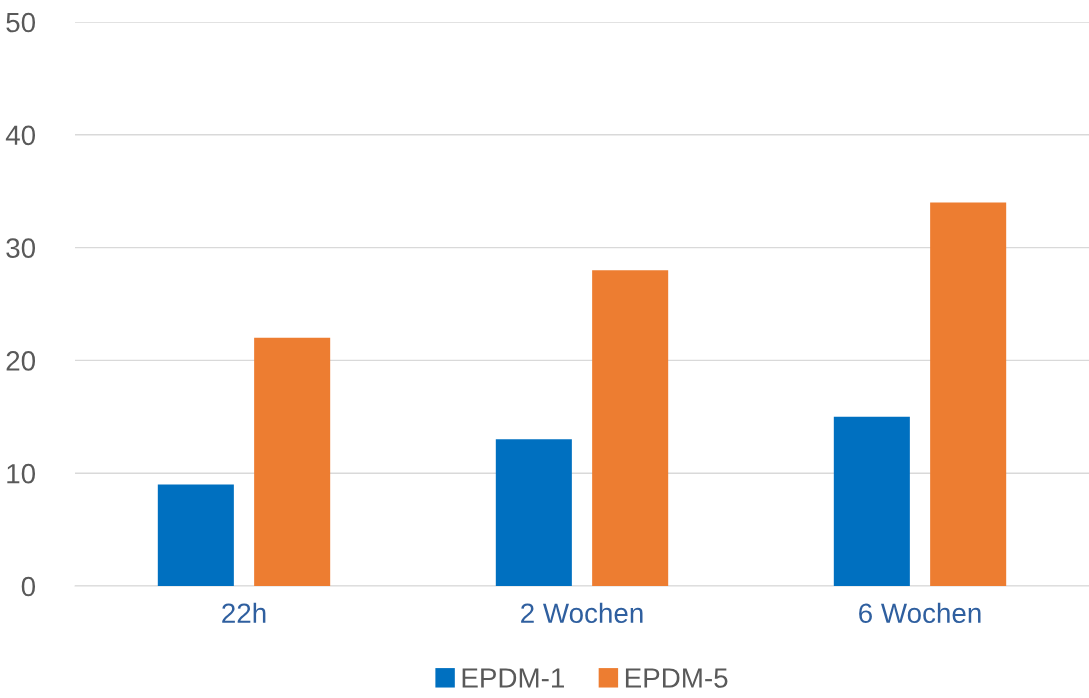 This screenshot has height=698, width=1089. I want to click on legend-label: EPDM-5, so click(676, 678).